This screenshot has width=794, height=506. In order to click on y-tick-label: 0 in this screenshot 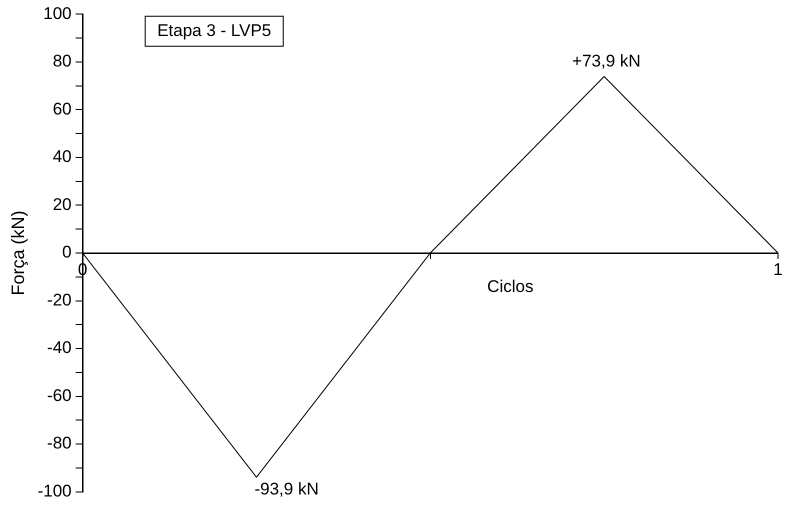, I will do `click(67, 252)`.